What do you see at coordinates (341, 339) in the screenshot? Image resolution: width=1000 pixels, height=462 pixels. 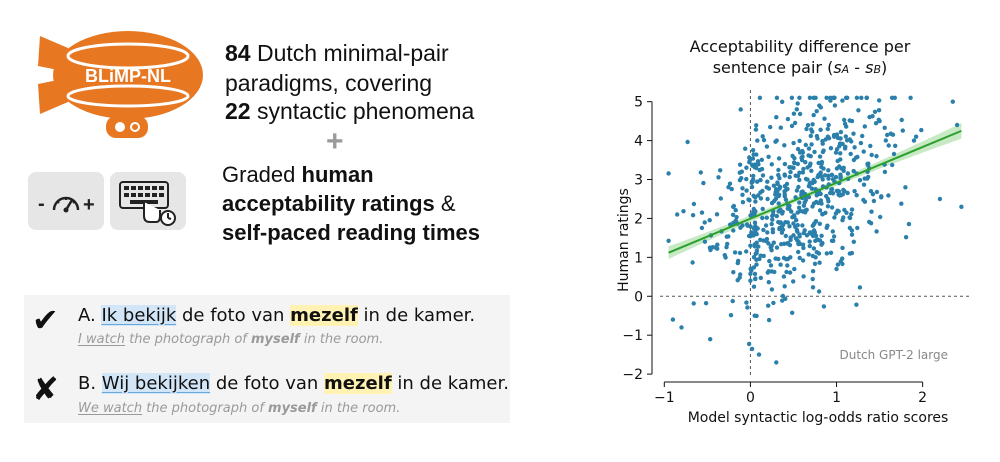 I see `translation-a-end: in the room.` at bounding box center [341, 339].